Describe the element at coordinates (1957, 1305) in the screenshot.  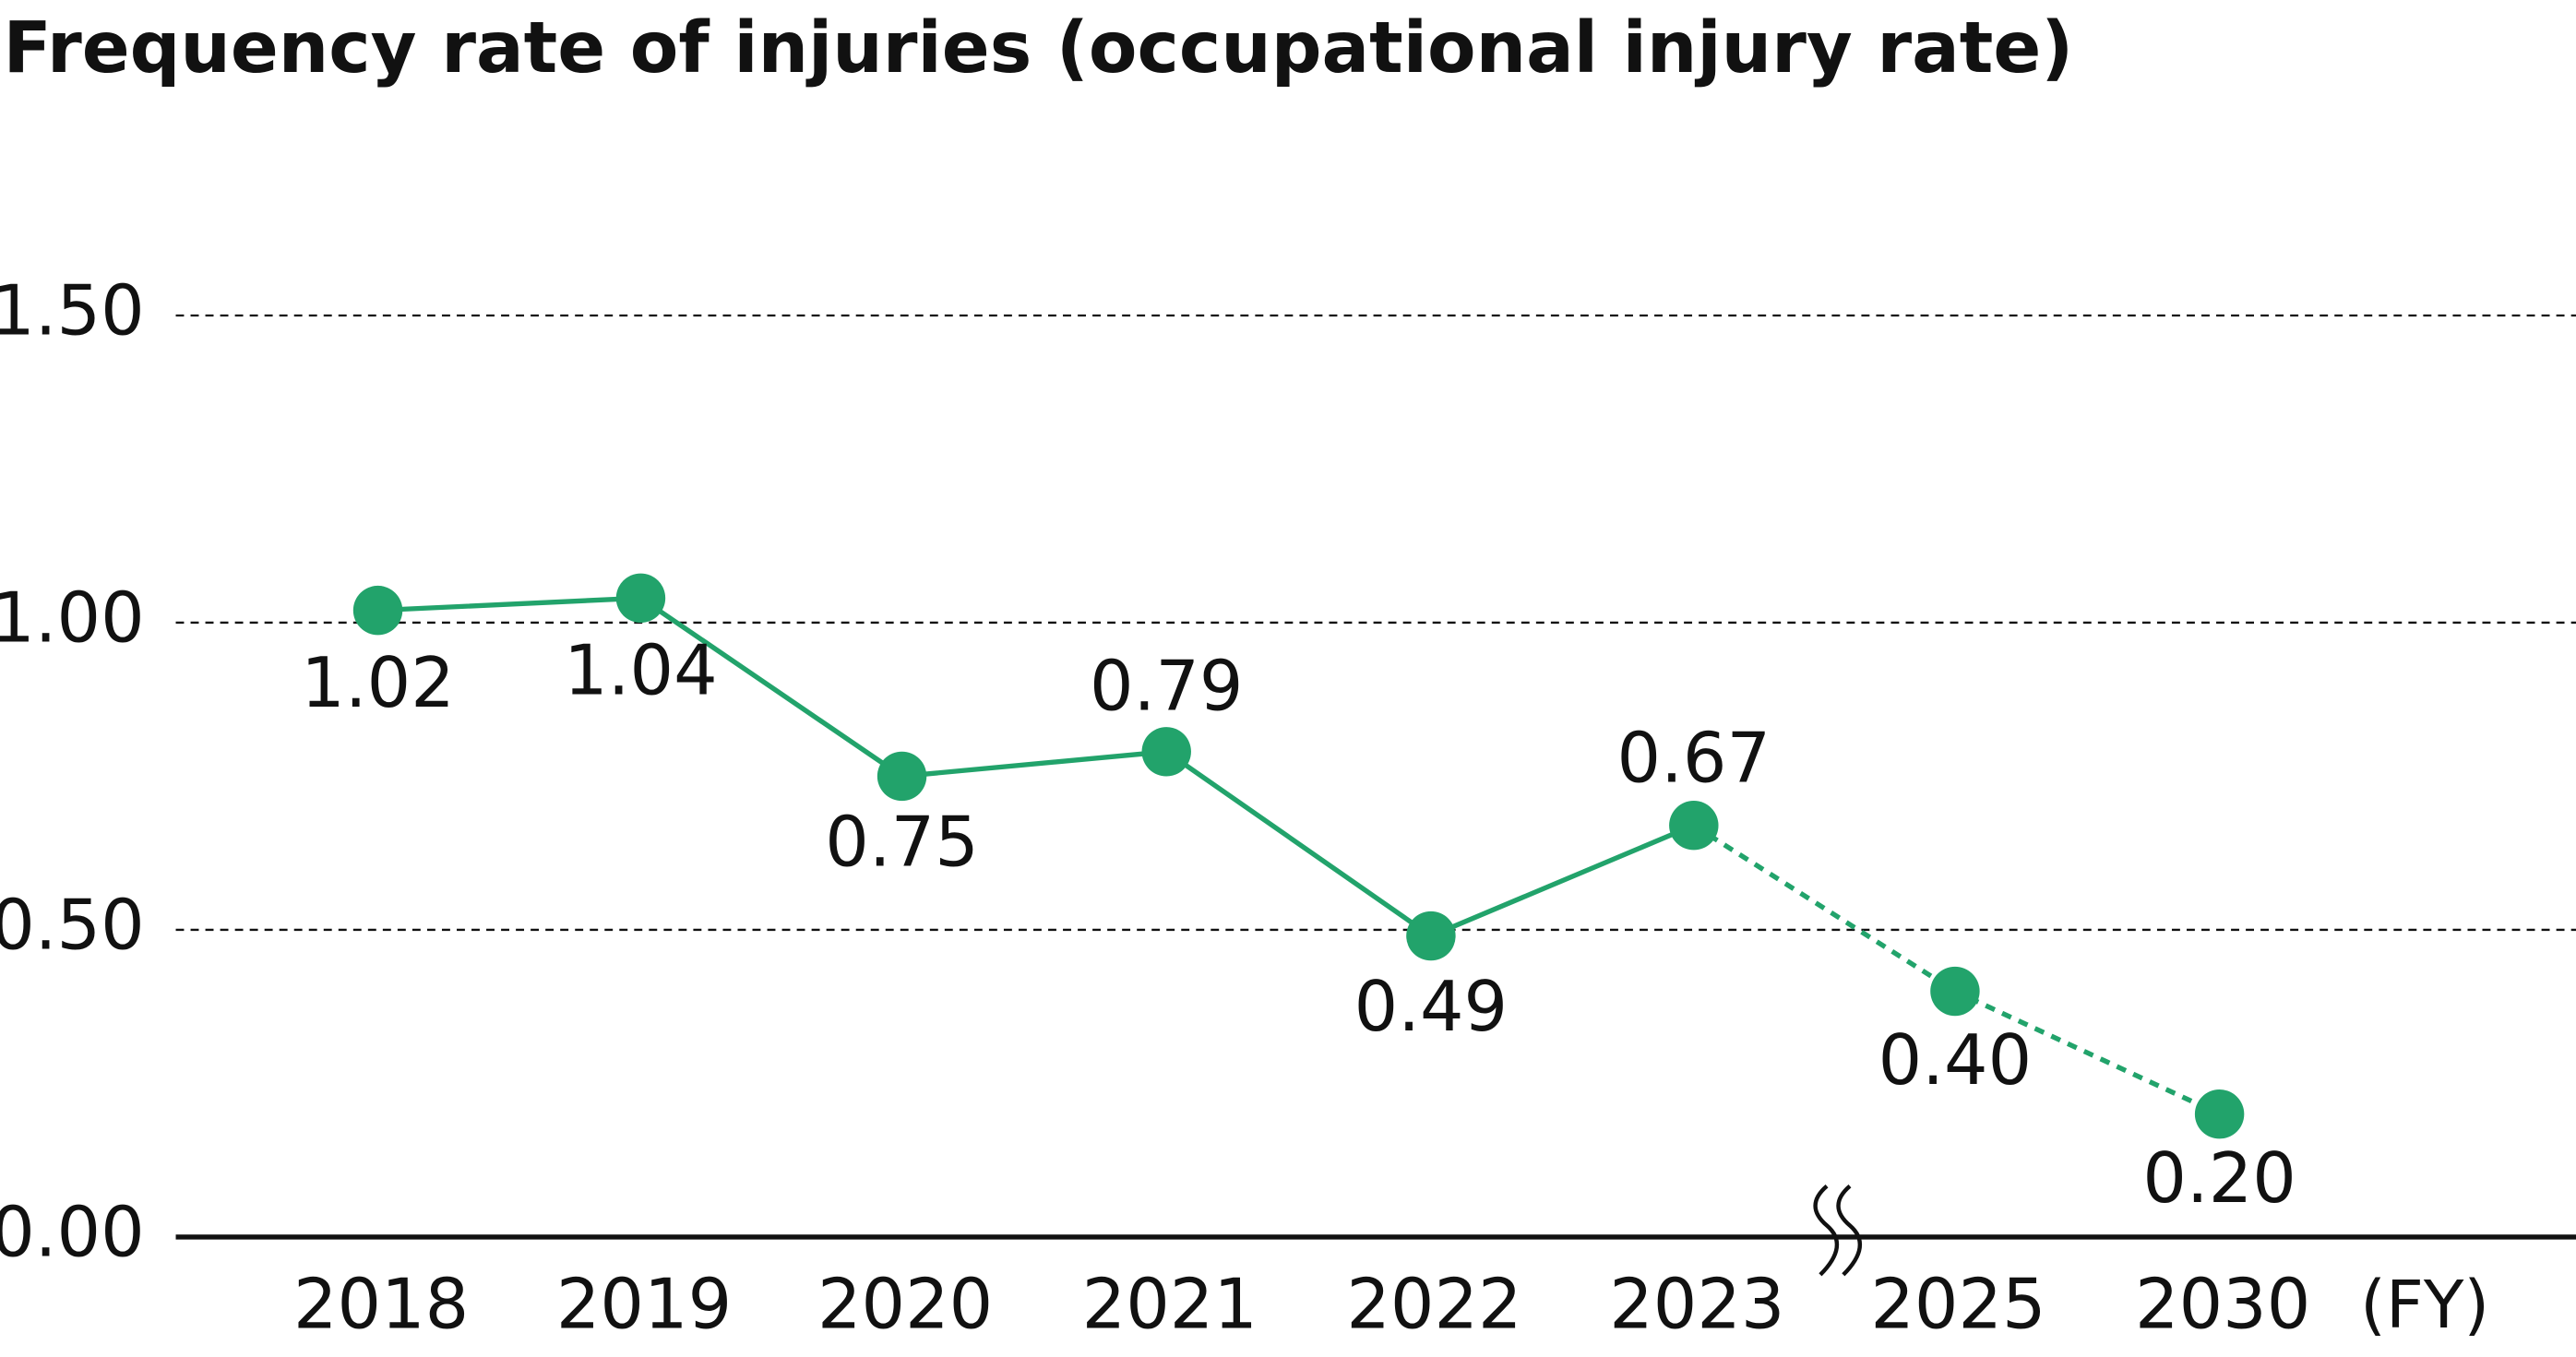
I see `x-tick-label: 2025` at that location.